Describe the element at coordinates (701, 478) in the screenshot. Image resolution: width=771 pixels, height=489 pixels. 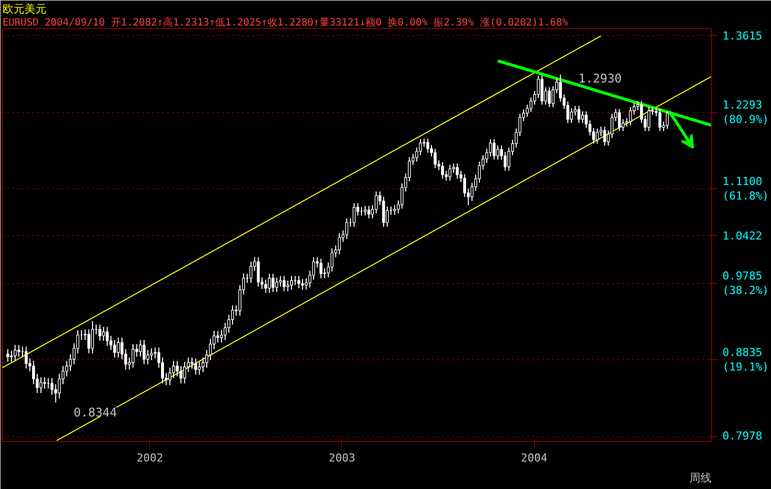
I see `text: 周线` at that location.